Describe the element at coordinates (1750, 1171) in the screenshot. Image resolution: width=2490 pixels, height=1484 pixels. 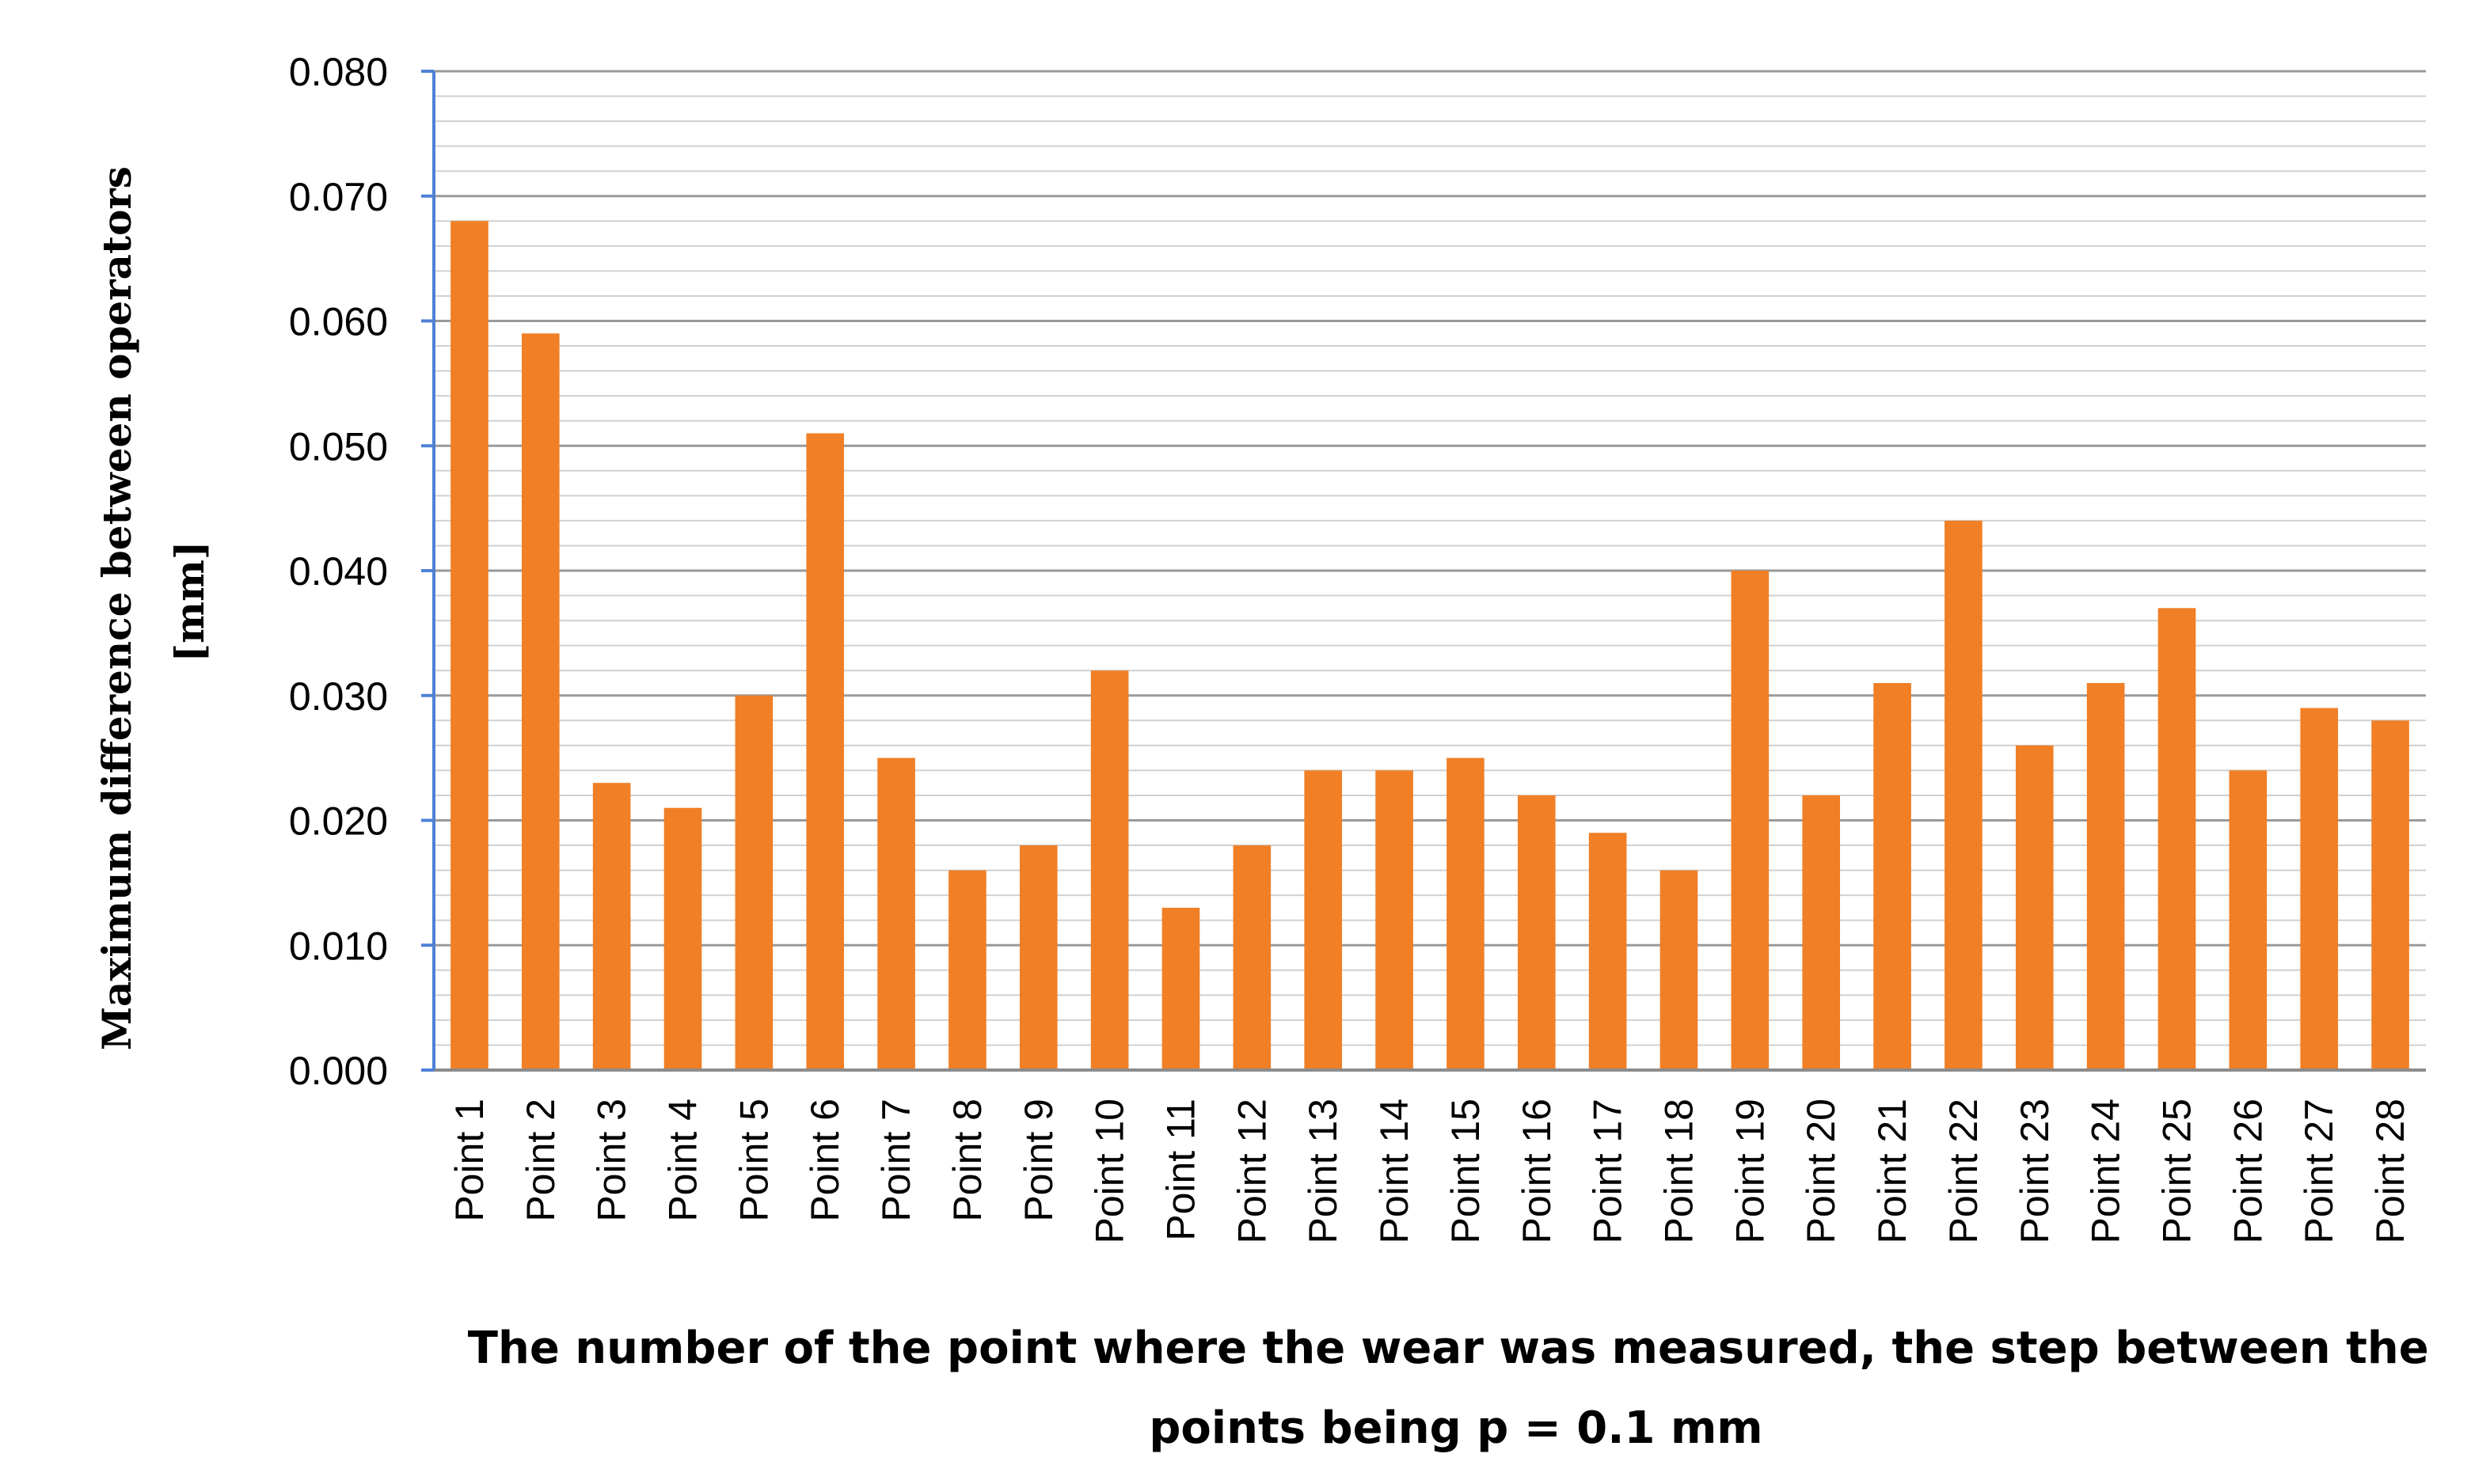
I see `x-tick-label: Point 19` at that location.